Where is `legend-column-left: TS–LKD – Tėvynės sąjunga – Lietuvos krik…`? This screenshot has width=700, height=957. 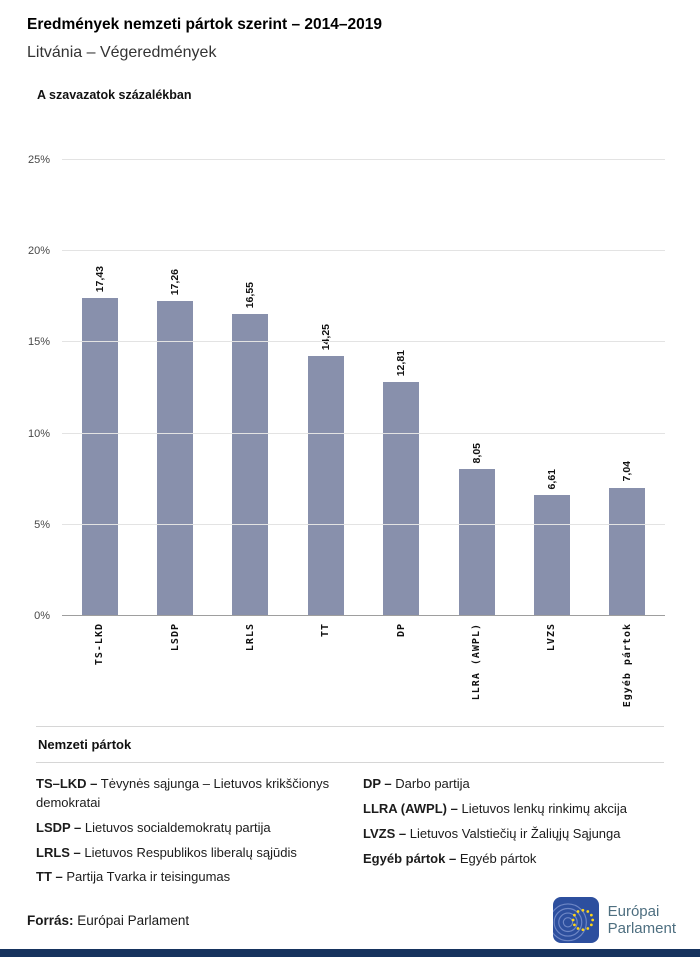
legend-column-left: TS–LKD – Tėvynės sąjunga – Lietuvos krik… is located at coordinates (186, 834).